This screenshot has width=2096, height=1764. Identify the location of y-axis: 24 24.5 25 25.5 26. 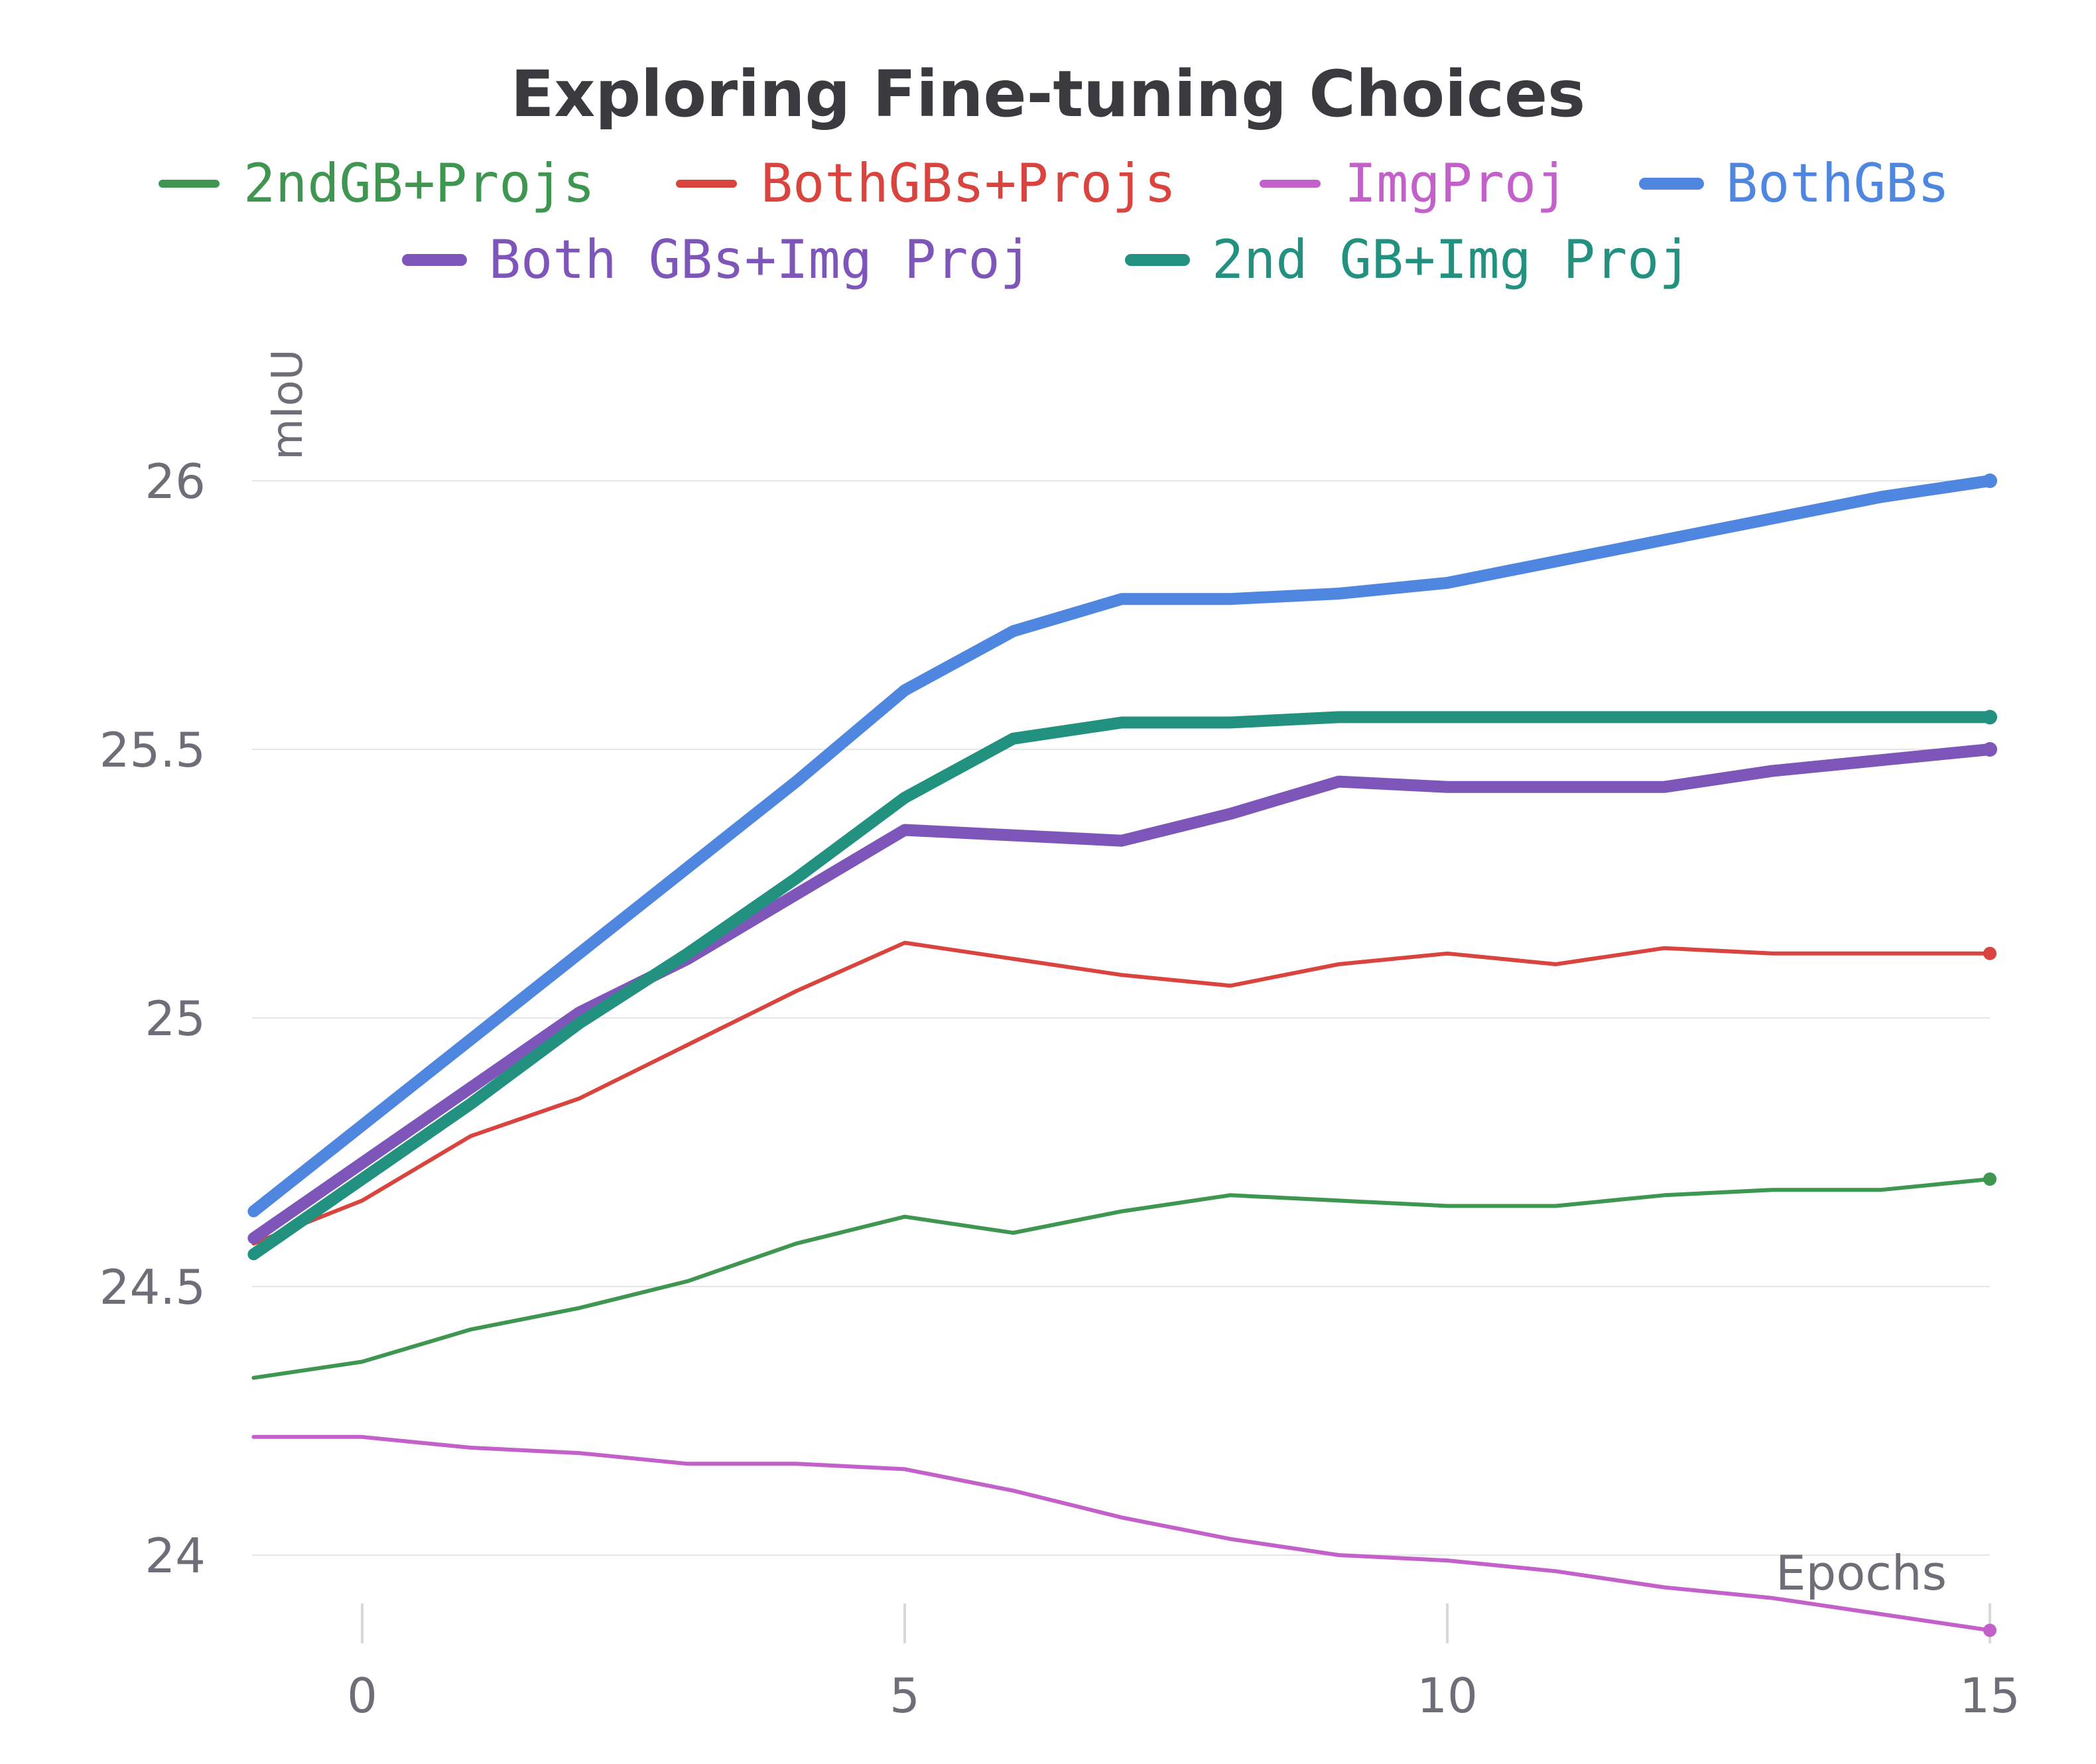
(152, 1019).